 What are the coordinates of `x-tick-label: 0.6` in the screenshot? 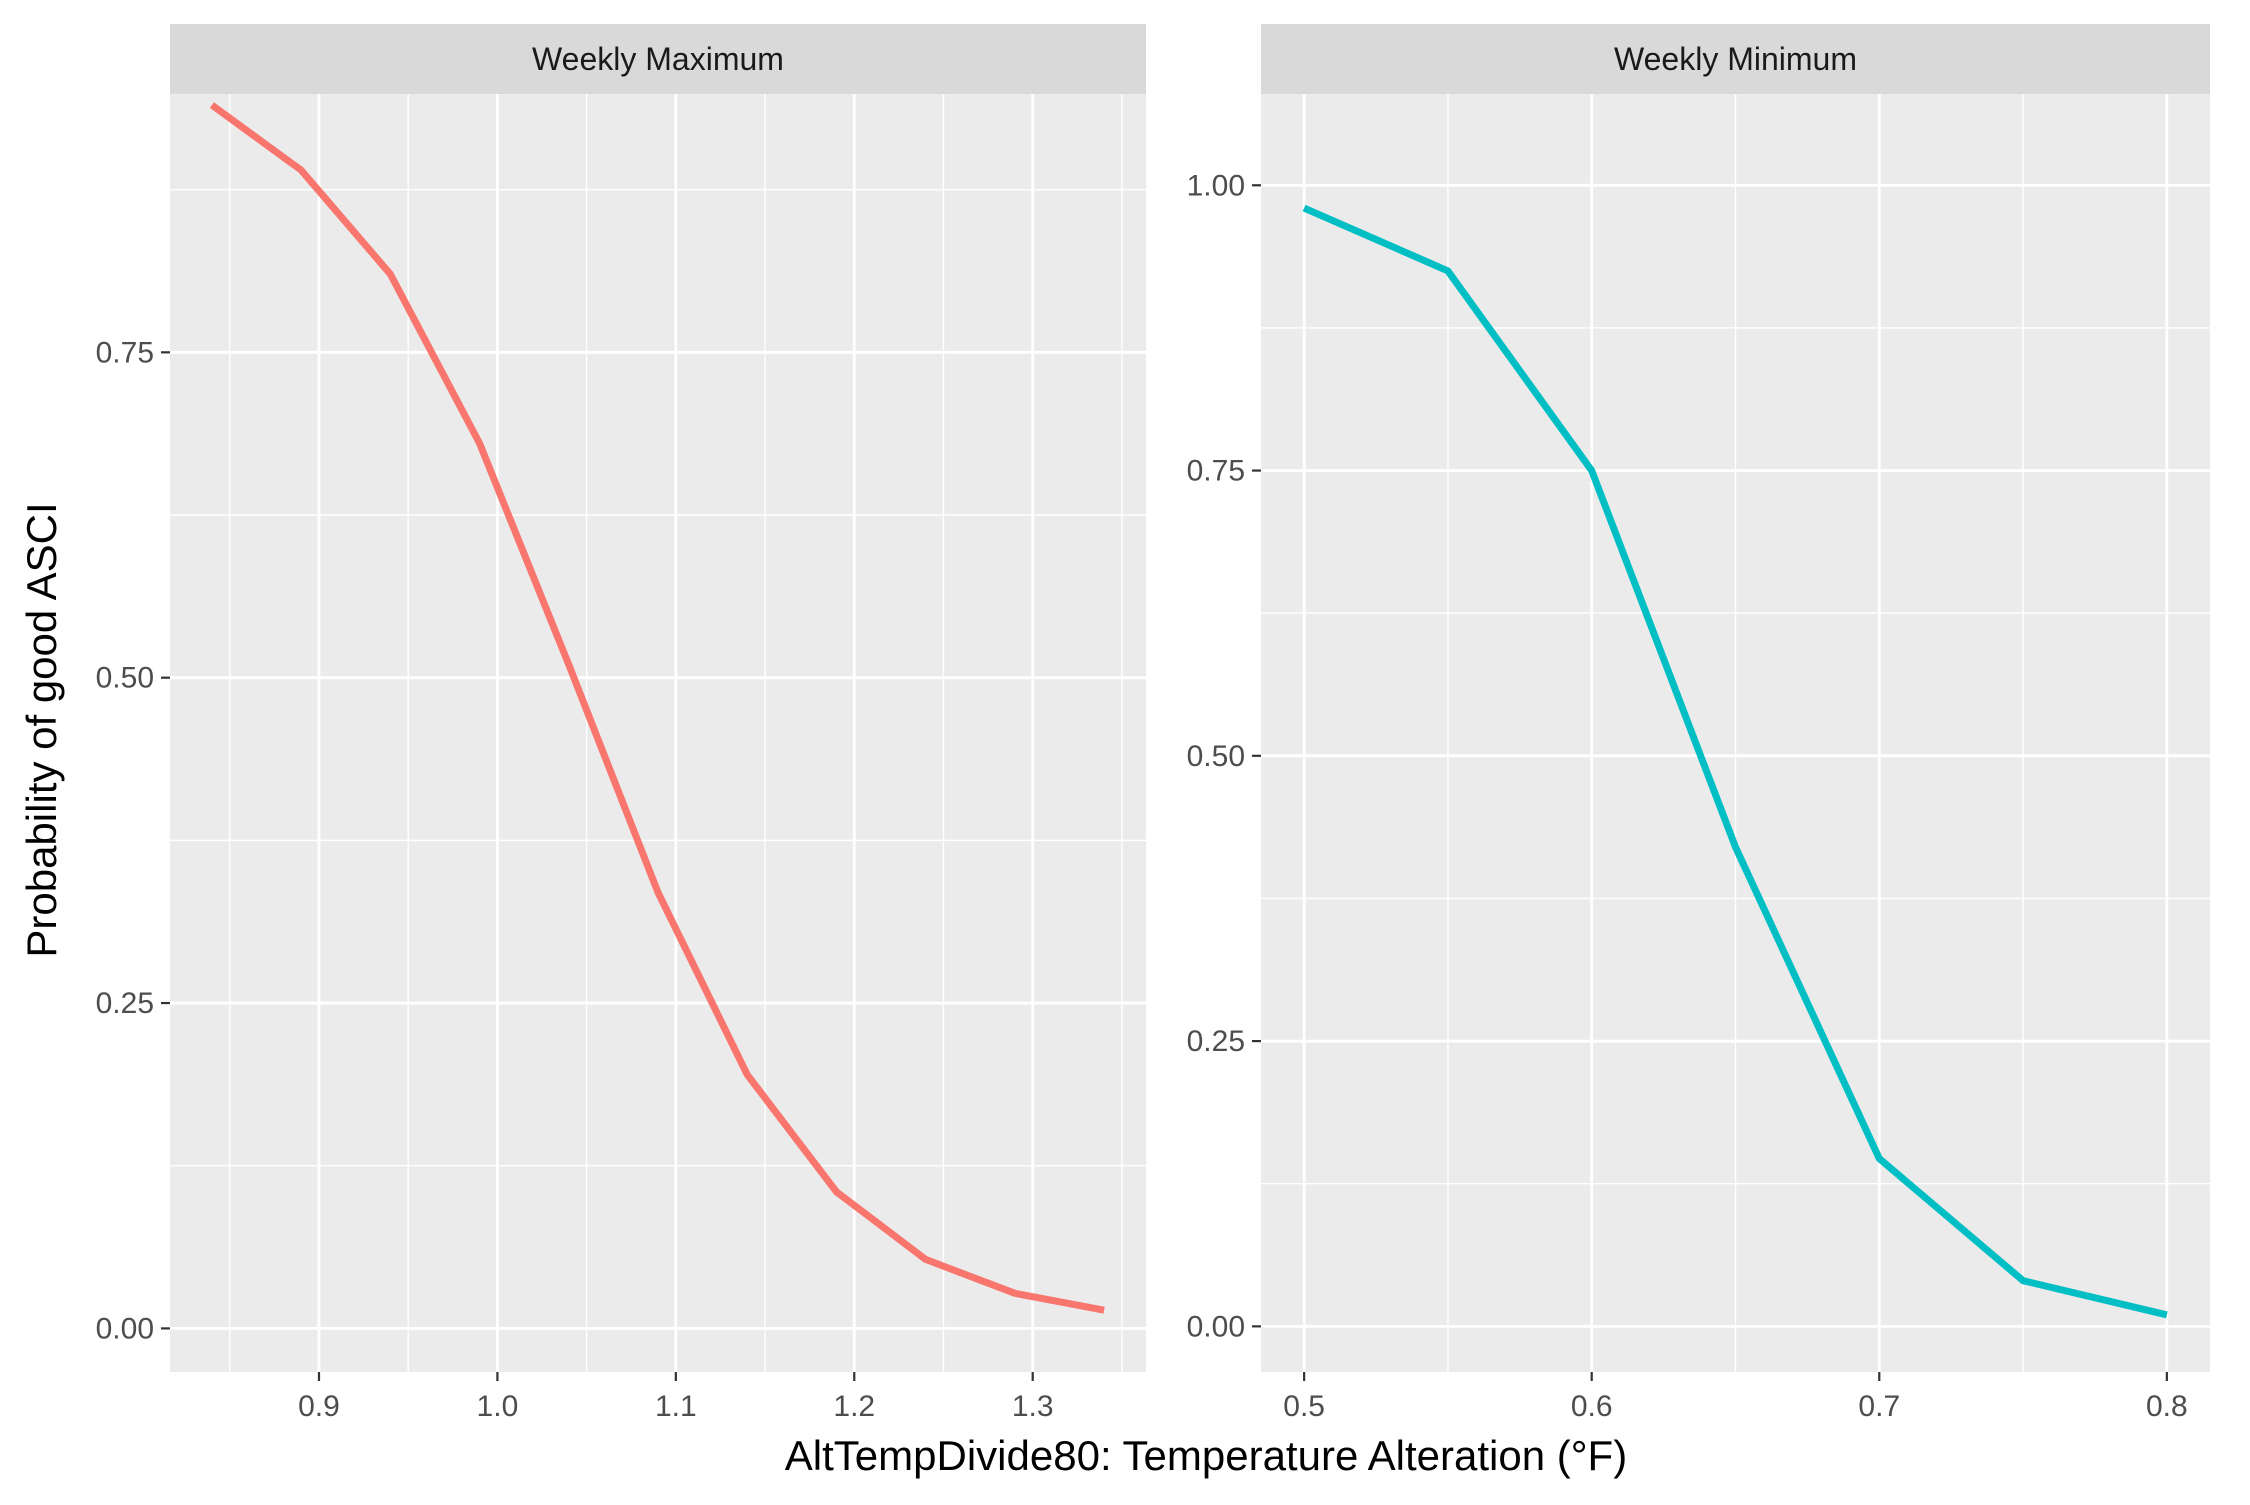 It's located at (1592, 1406).